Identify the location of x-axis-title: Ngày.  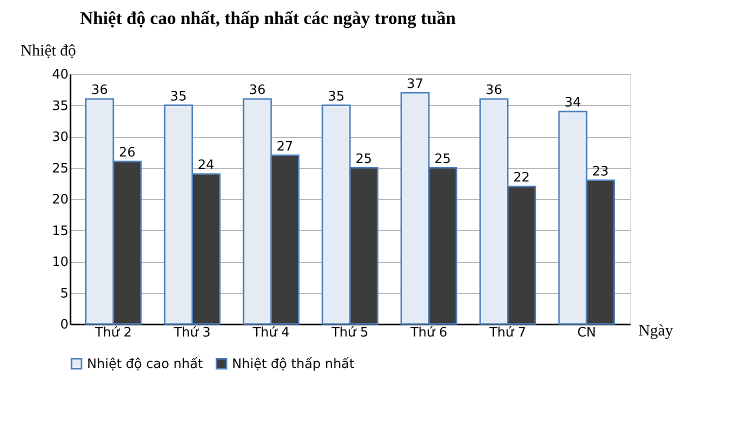
(656, 331).